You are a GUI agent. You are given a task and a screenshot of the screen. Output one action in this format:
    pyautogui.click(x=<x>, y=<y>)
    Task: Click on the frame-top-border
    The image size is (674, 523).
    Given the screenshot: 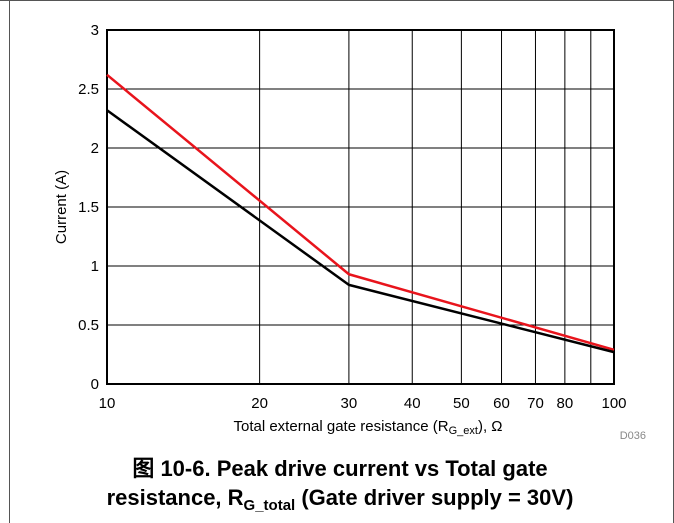 What is the action you would take?
    pyautogui.click(x=337, y=0)
    